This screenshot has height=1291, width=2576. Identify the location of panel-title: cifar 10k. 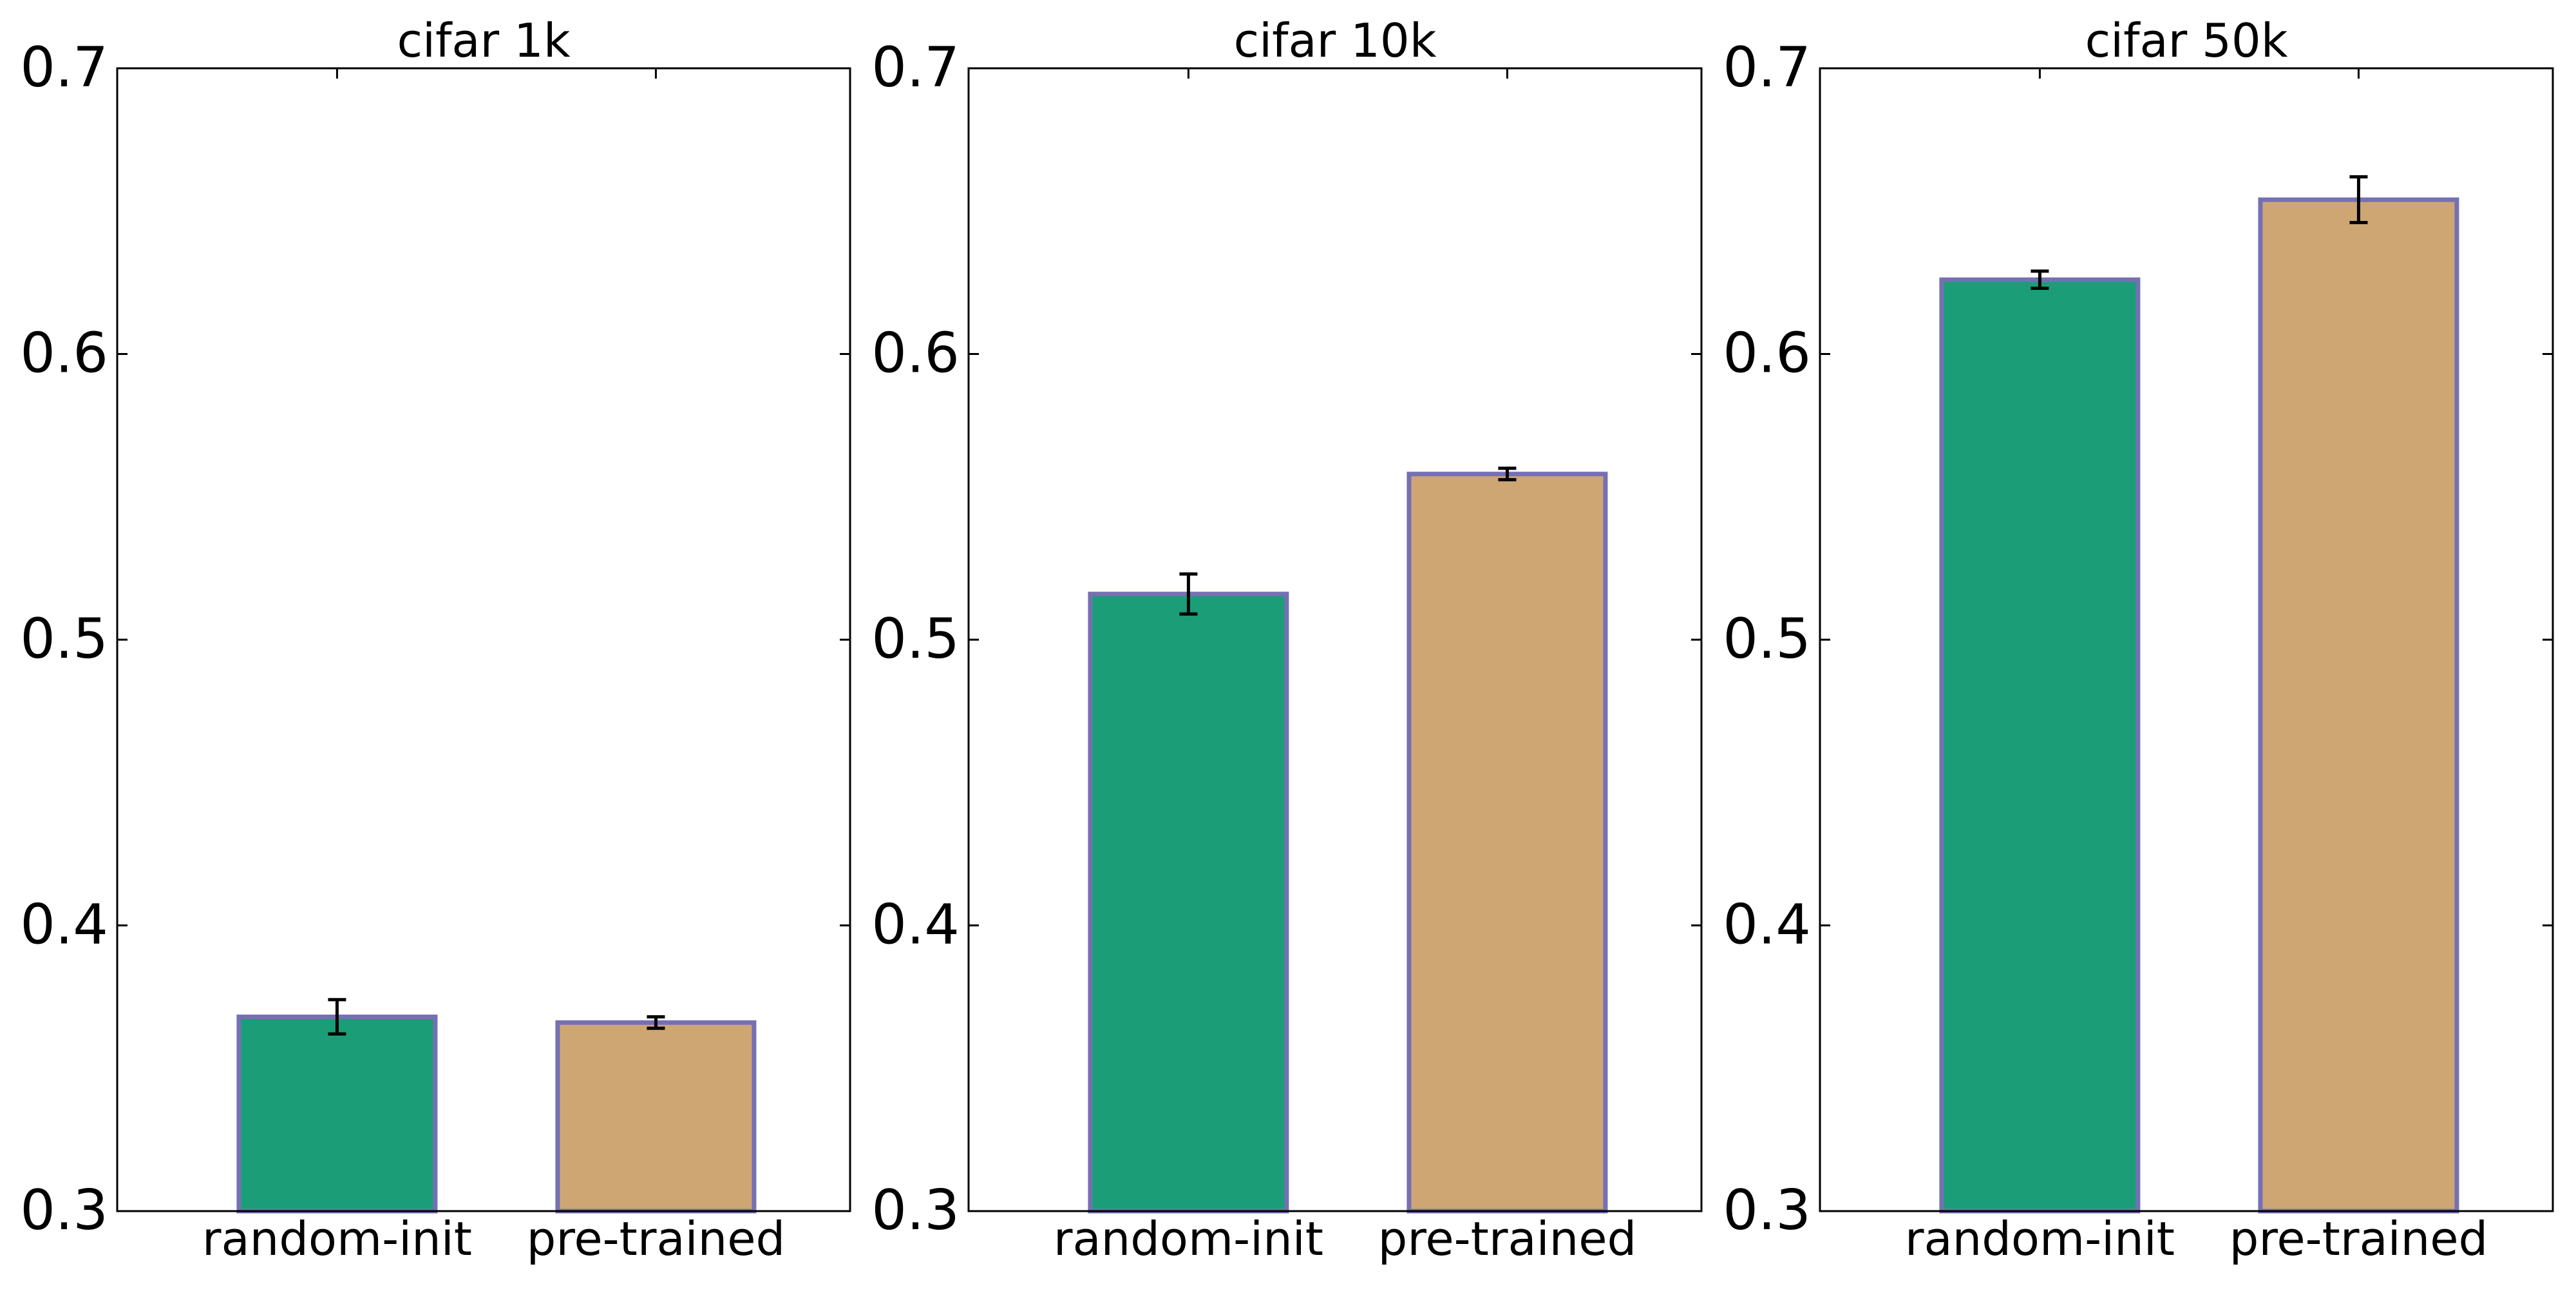
(1335, 41).